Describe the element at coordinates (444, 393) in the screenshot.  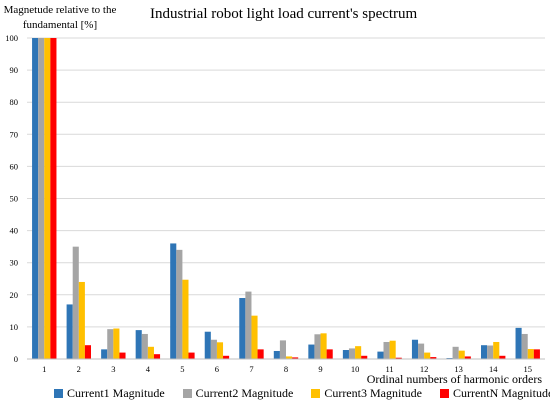
I see `legend-swatch-currentn` at that location.